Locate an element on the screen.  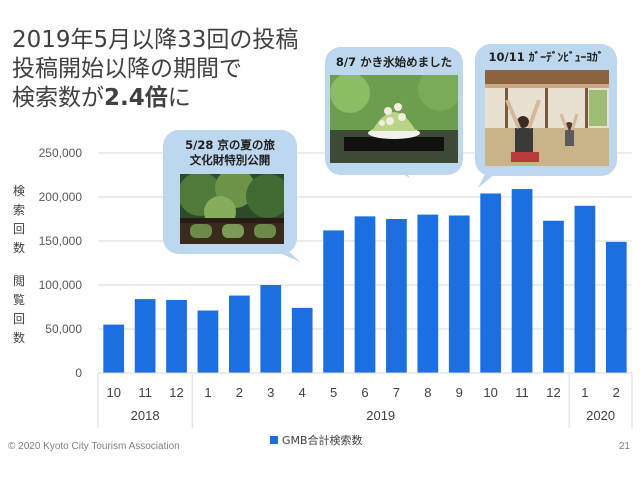
headline: 2019年5月以降33回の投稿 投稿開始以降の期間で 検索数が2.4倍に is located at coordinates (155, 69).